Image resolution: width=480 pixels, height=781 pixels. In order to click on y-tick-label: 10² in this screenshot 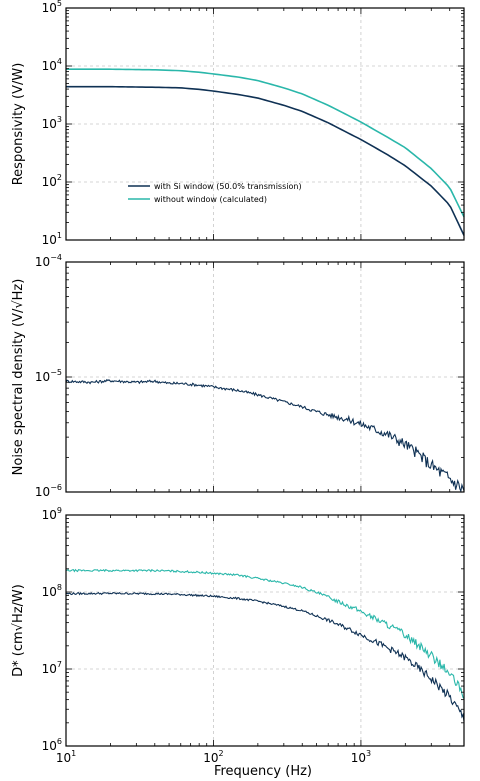, I will do `click(52, 181)`.